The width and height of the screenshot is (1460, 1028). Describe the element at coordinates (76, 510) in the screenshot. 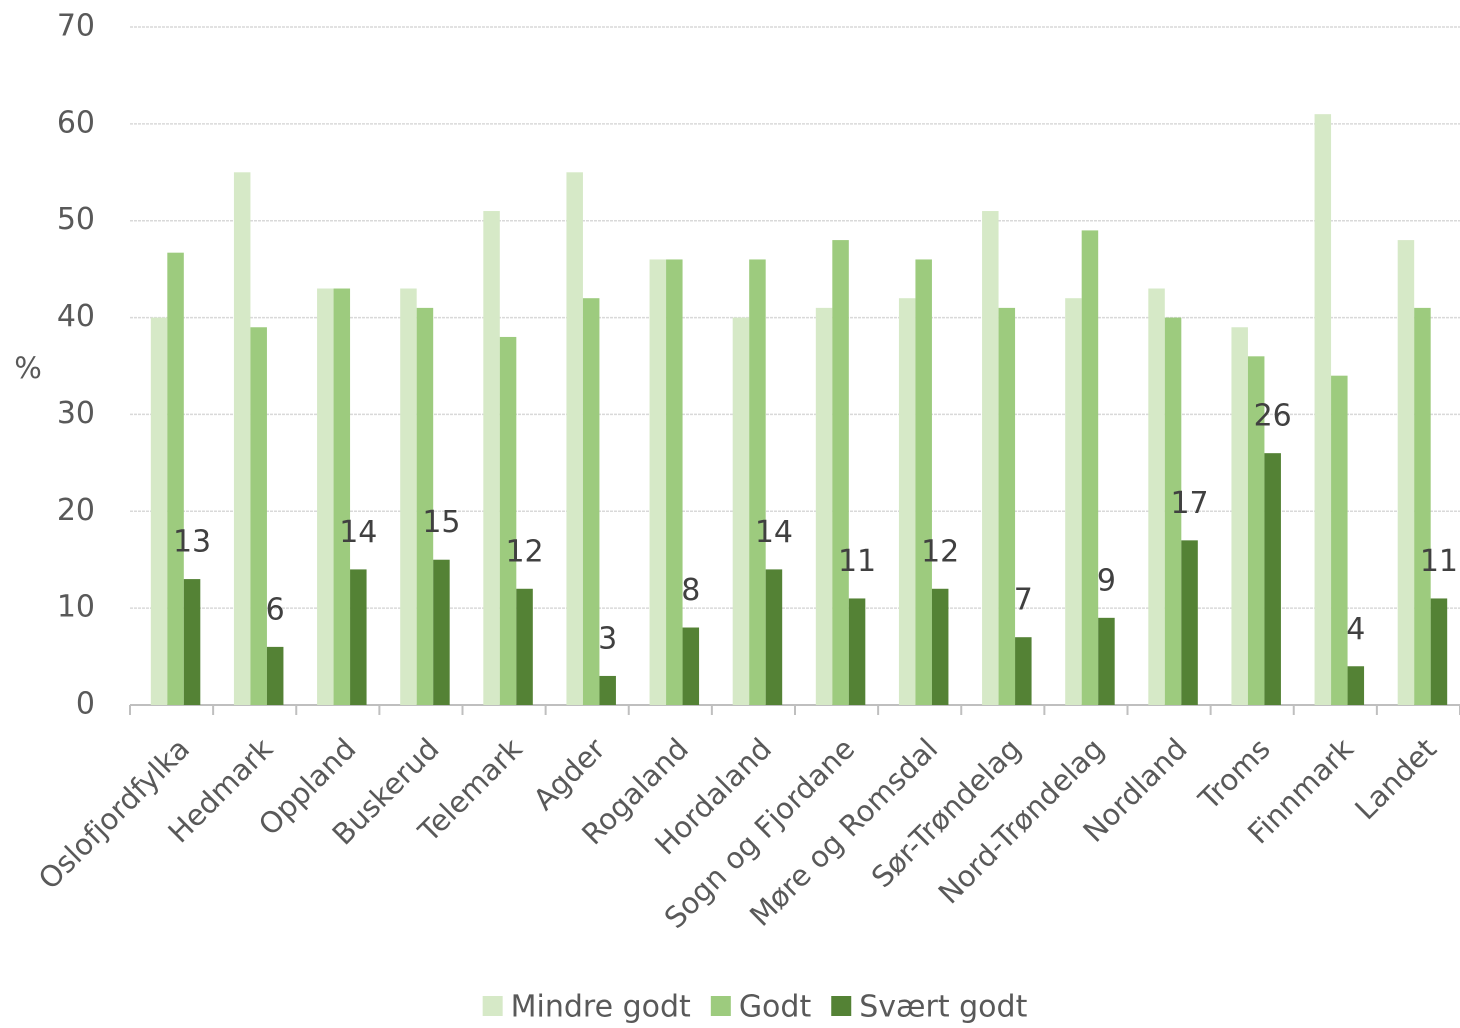

I see `y-tick-label: 20` at that location.